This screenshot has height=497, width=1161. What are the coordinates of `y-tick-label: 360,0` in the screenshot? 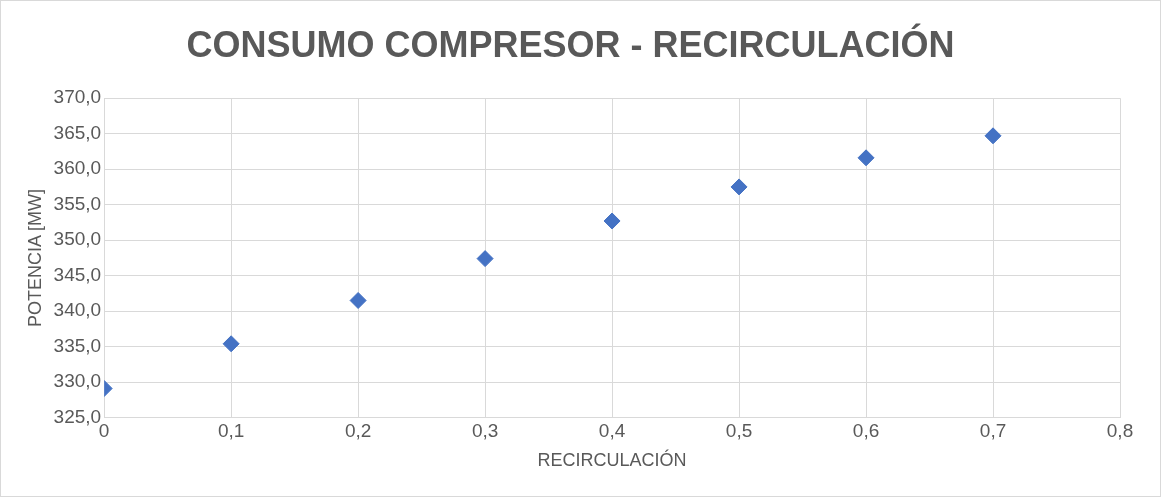 It's located at (77, 168).